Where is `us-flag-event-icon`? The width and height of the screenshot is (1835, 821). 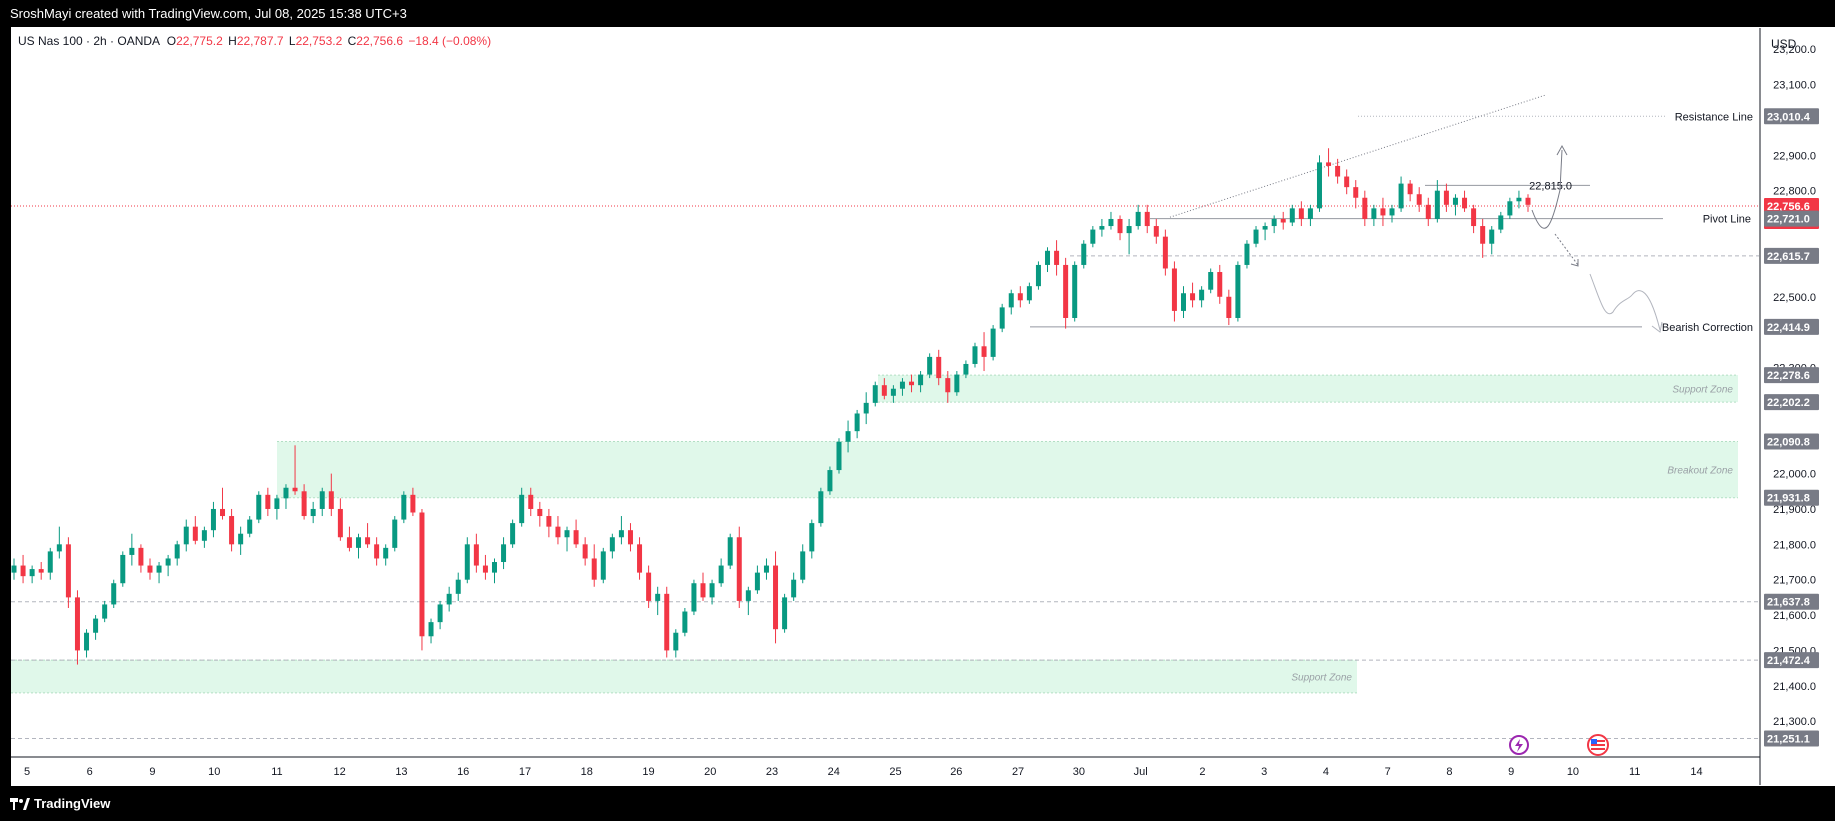 us-flag-event-icon is located at coordinates (1598, 745).